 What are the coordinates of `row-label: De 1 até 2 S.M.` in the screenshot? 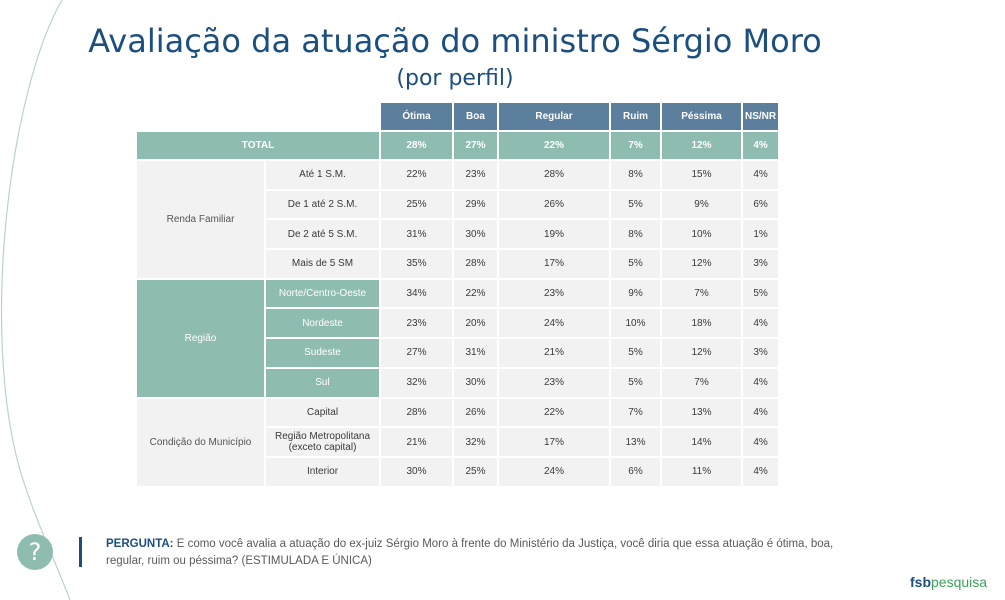 It's located at (322, 204).